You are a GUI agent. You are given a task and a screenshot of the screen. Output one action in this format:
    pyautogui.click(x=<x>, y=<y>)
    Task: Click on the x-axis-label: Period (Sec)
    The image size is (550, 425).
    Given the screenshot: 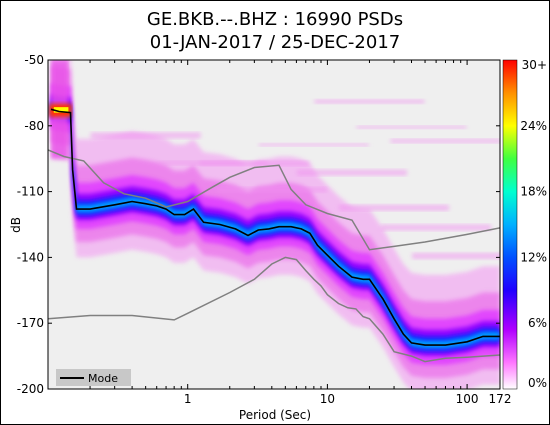 What is the action you would take?
    pyautogui.click(x=275, y=415)
    